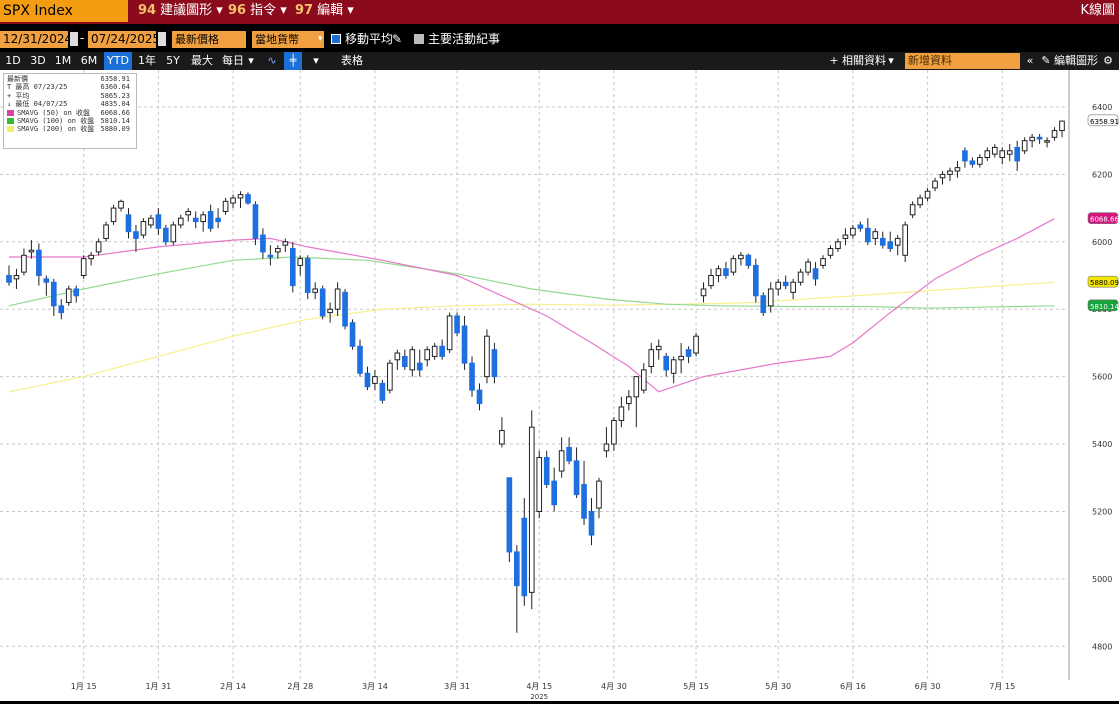 The image size is (1119, 704). What do you see at coordinates (324, 11) in the screenshot?
I see `menu-edit: 97 編輯 ▾` at bounding box center [324, 11].